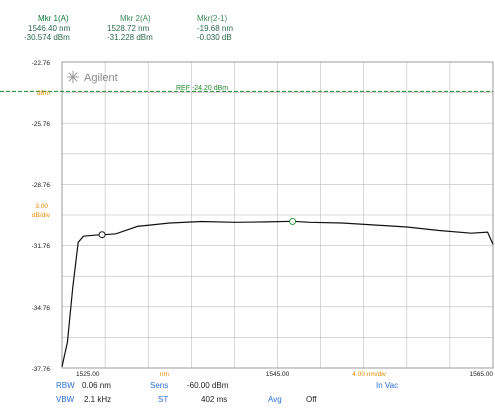  I want to click on avg-value: Off, so click(311, 399).